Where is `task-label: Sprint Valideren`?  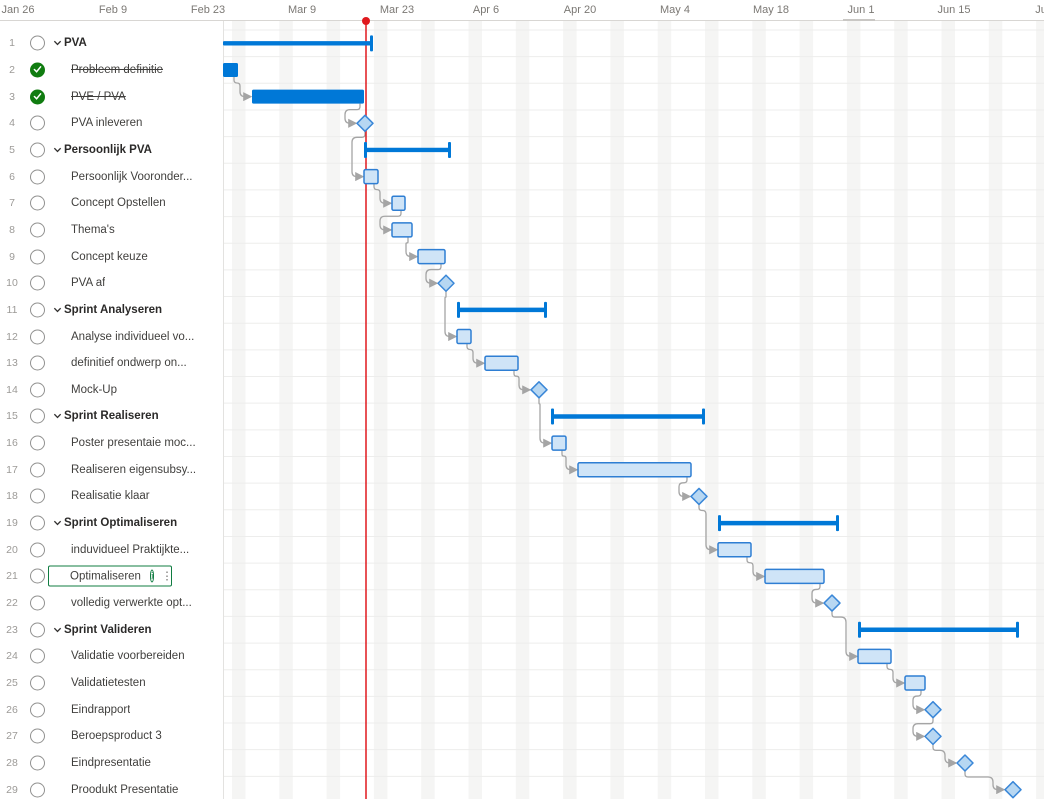 task-label: Sprint Valideren is located at coordinates (108, 629).